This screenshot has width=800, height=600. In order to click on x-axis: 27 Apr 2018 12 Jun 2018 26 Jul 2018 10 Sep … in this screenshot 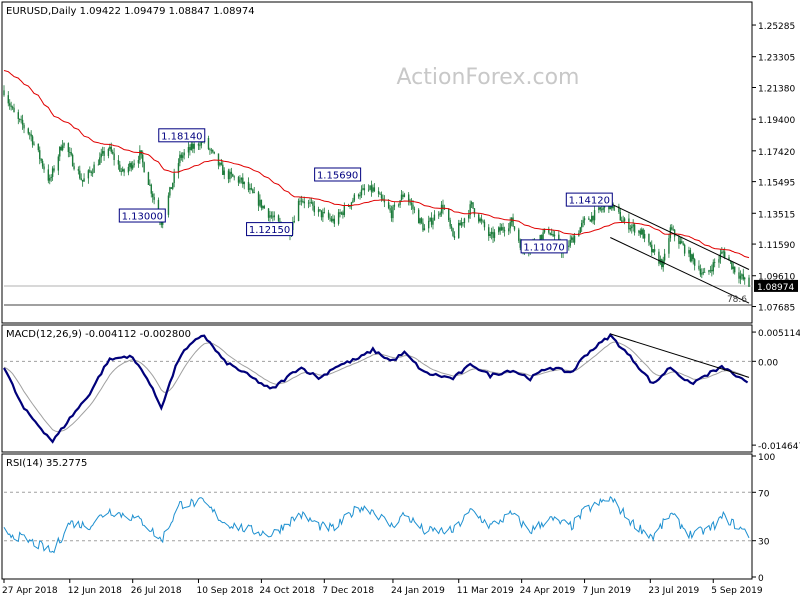, I will do `click(382, 587)`.